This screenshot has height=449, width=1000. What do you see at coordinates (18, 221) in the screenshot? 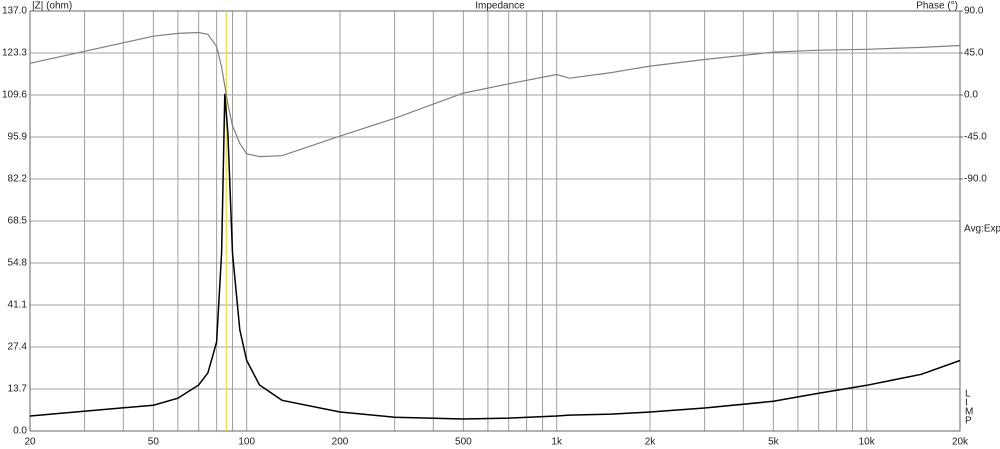
I see `y-tick-label: 68.5` at bounding box center [18, 221].